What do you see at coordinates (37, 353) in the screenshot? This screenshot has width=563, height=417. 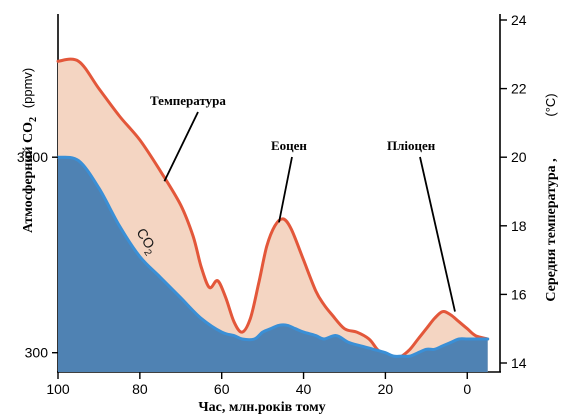 I see `left-tick-label: 300` at bounding box center [37, 353].